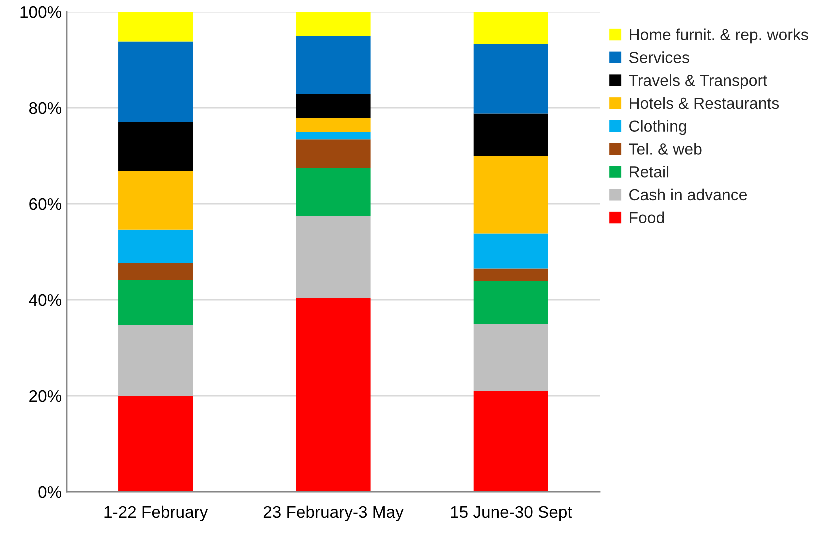  I want to click on legend-label: Travels & Transport, so click(698, 82).